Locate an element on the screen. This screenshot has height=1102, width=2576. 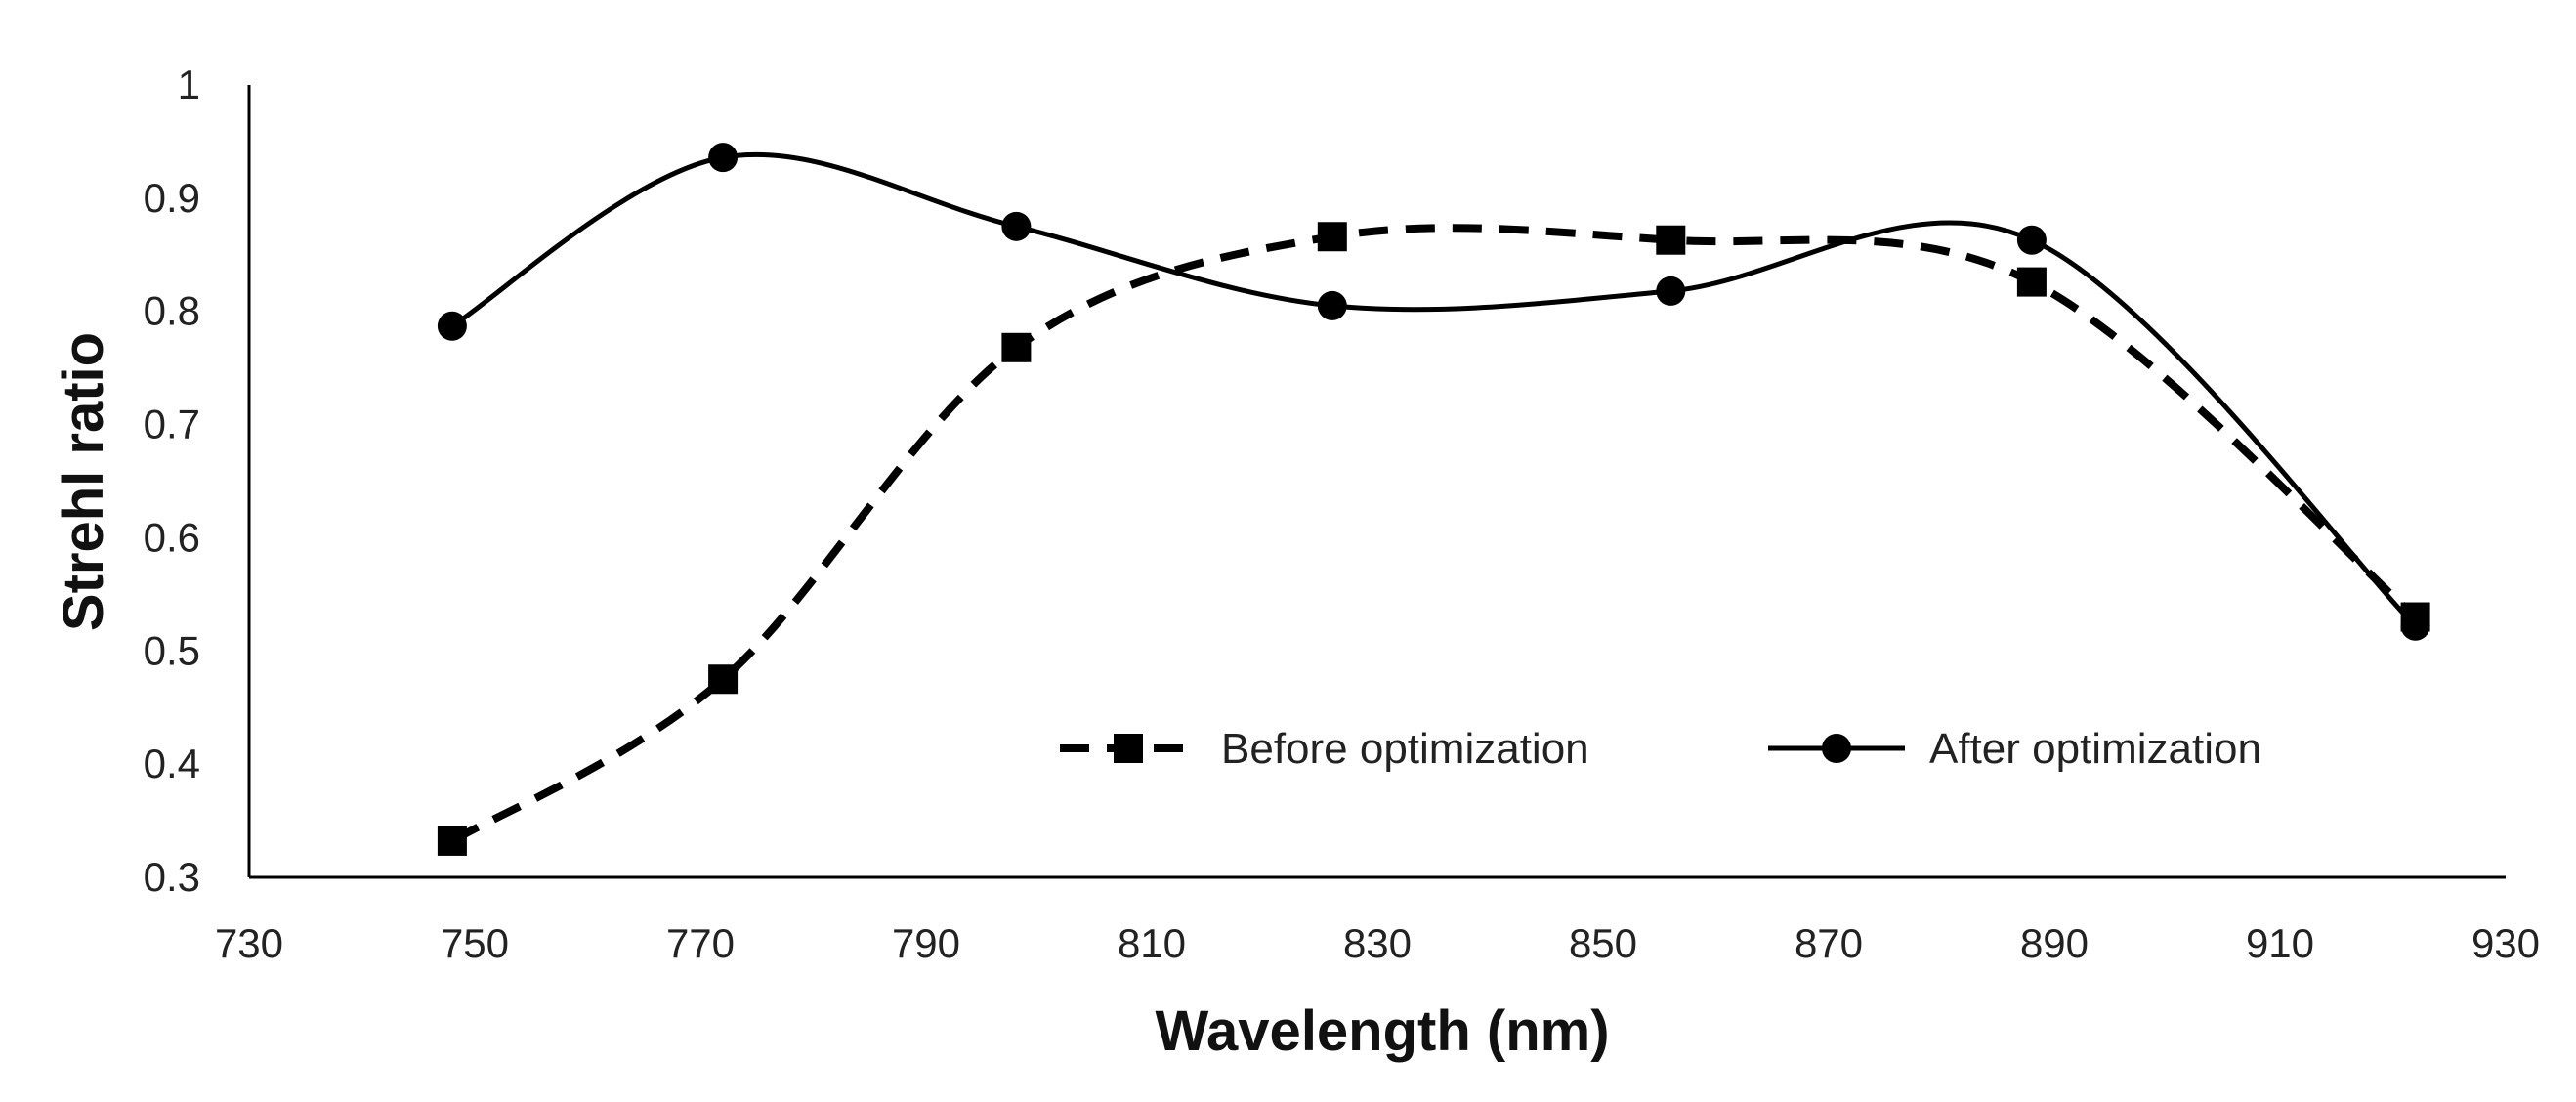
y-tick-label: 1 is located at coordinates (189, 84).